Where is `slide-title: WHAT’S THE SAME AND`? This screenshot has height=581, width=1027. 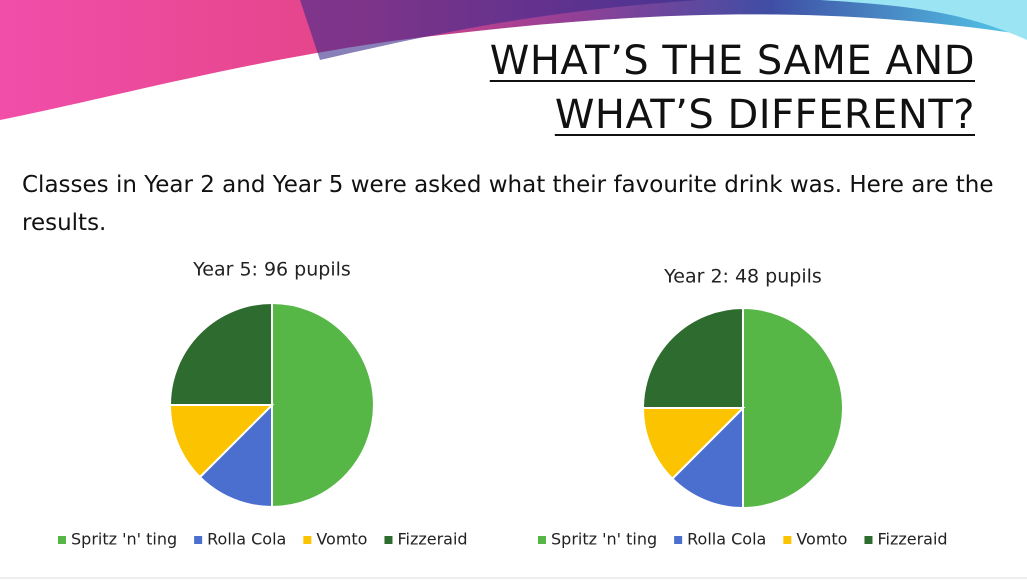
slide-title: WHAT’S THE SAME AND is located at coordinates (732, 61).